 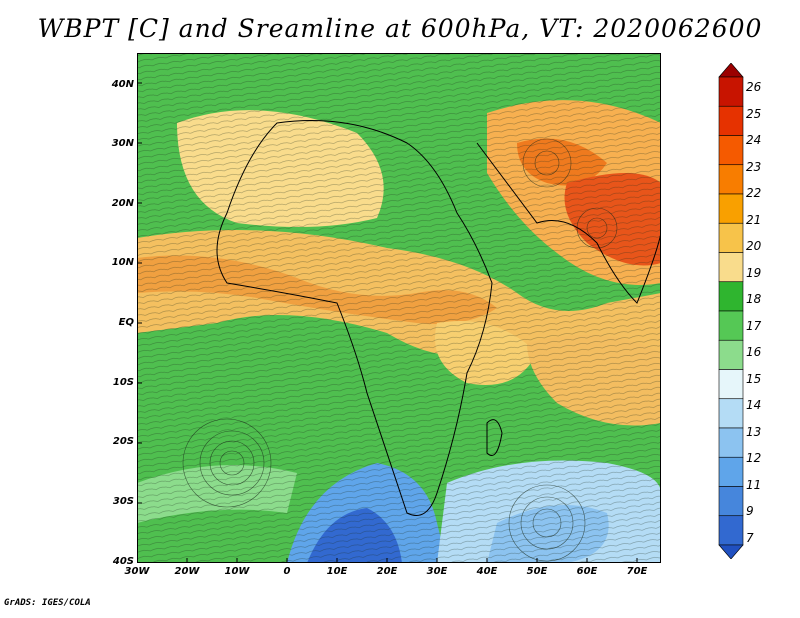 What do you see at coordinates (237, 571) in the screenshot?
I see `lon-label-10w: 10W` at bounding box center [237, 571].